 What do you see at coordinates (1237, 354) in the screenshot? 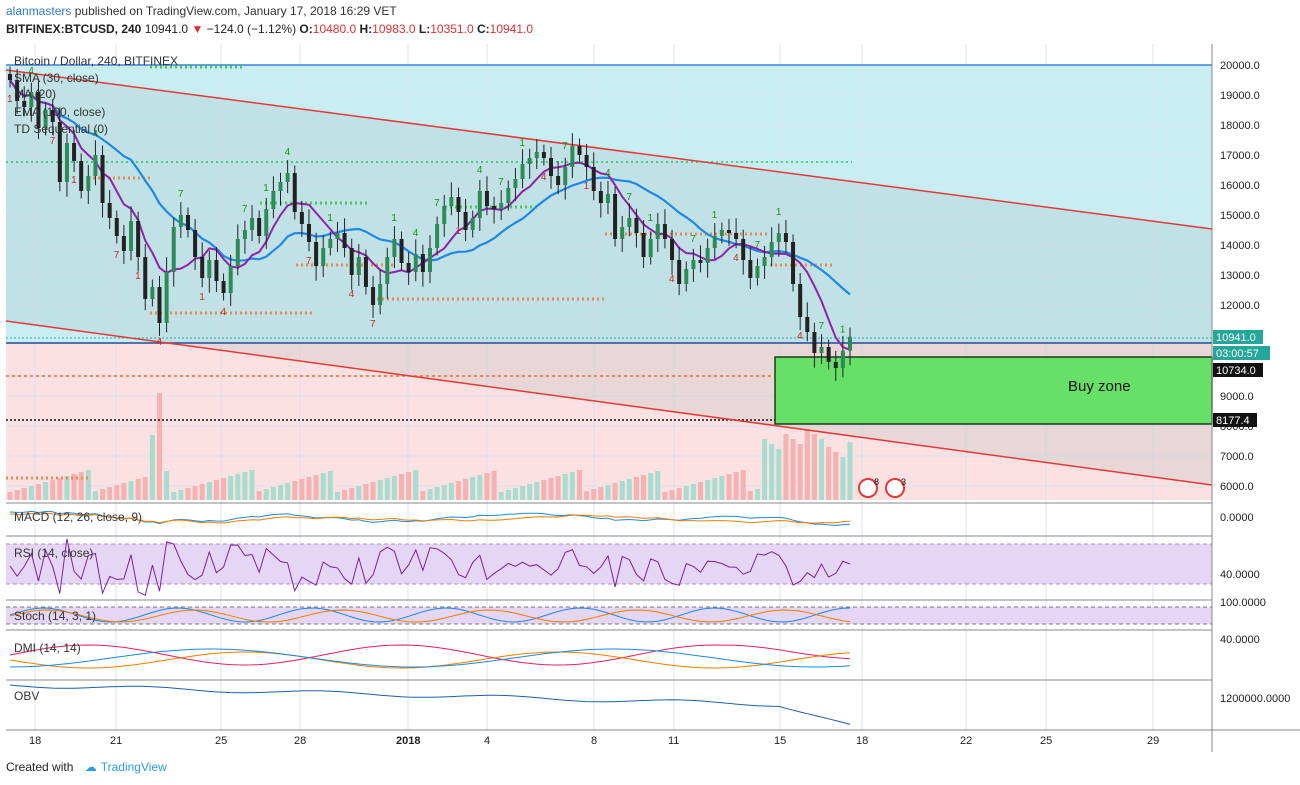
I see `timer-tag: 03:00:57` at bounding box center [1237, 354].